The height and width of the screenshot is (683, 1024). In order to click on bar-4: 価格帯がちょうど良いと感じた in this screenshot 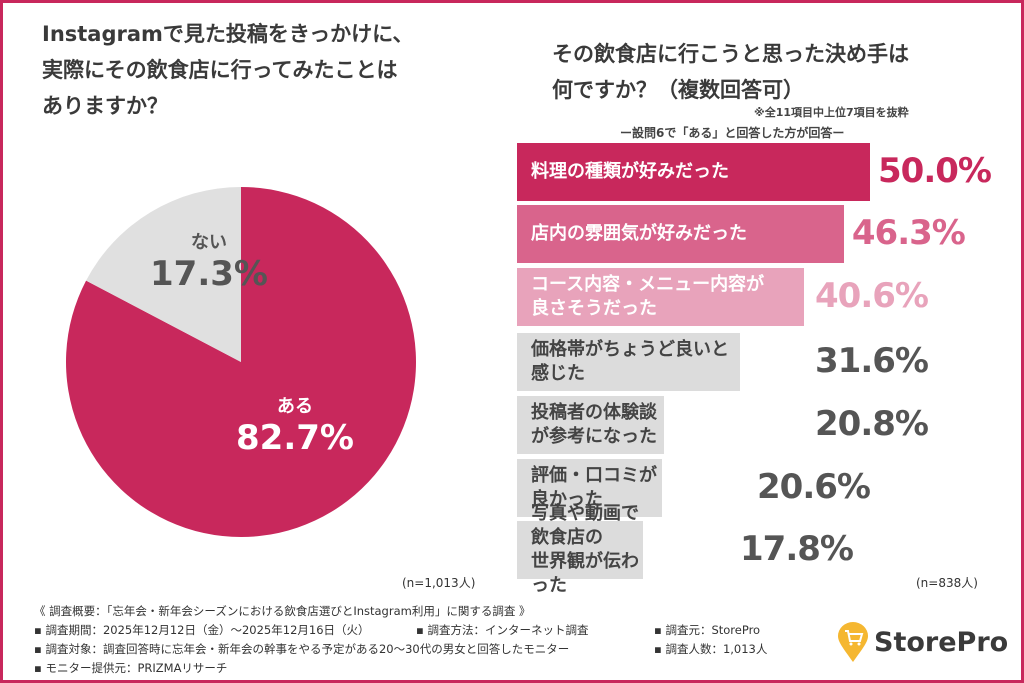, I will do `click(629, 362)`.